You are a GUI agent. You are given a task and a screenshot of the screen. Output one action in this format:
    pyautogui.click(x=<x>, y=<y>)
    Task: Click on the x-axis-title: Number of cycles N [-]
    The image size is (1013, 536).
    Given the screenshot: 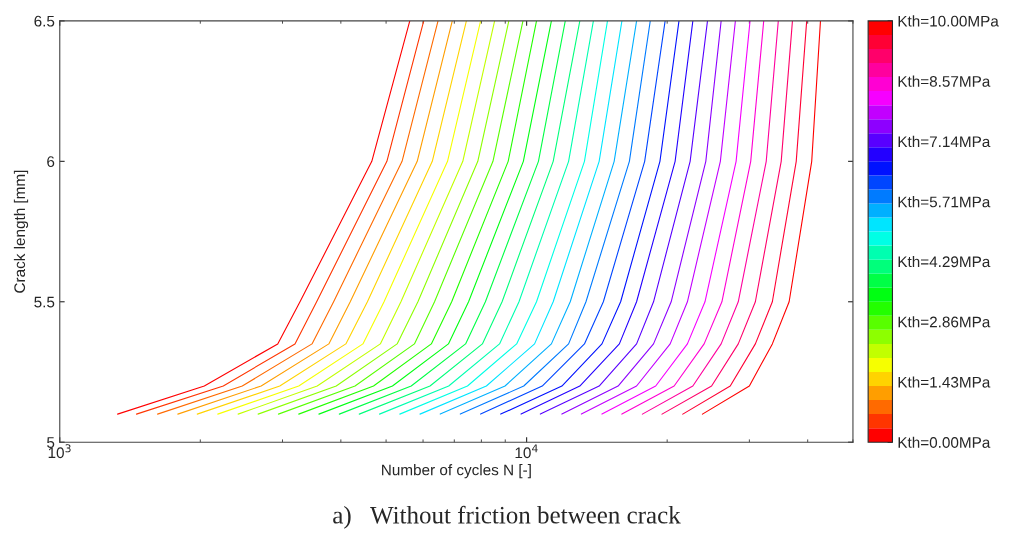 What is the action you would take?
    pyautogui.click(x=456, y=471)
    